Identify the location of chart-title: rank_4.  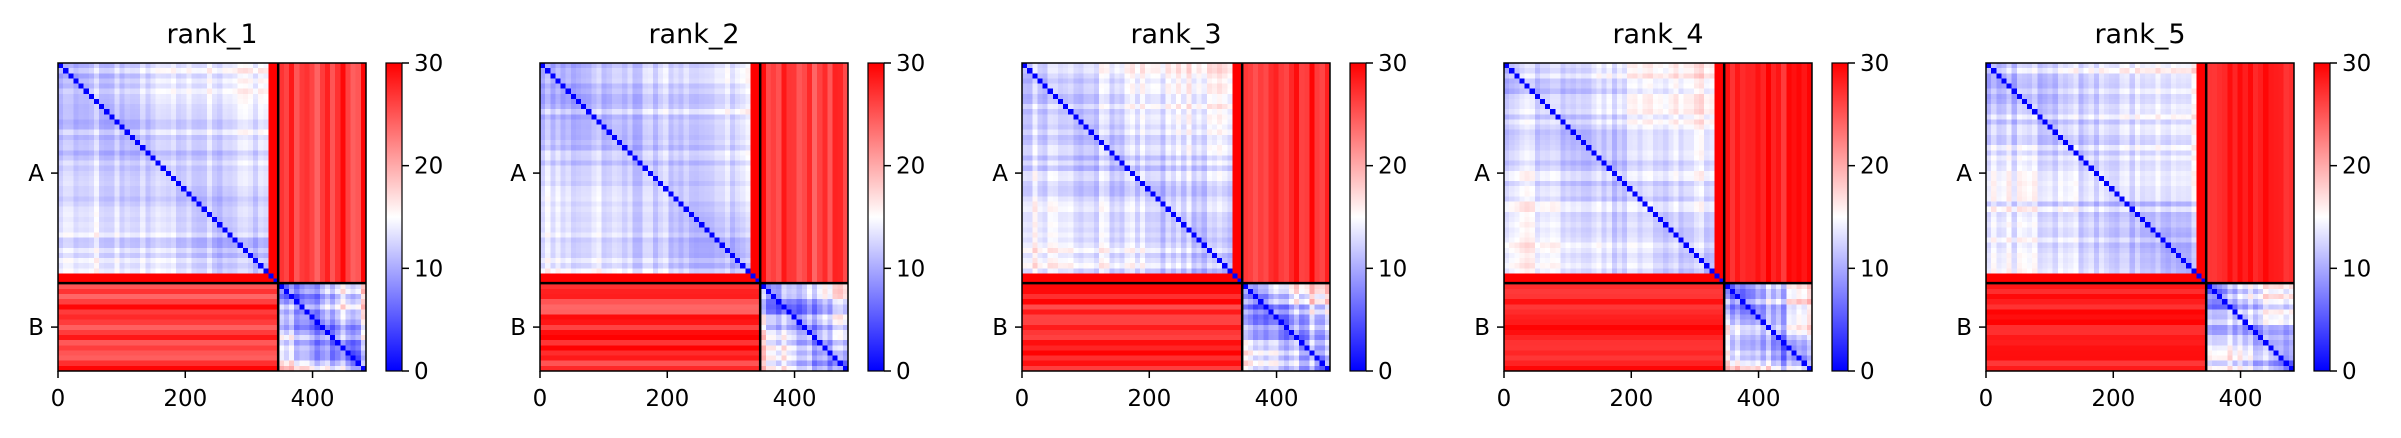
(1657, 34).